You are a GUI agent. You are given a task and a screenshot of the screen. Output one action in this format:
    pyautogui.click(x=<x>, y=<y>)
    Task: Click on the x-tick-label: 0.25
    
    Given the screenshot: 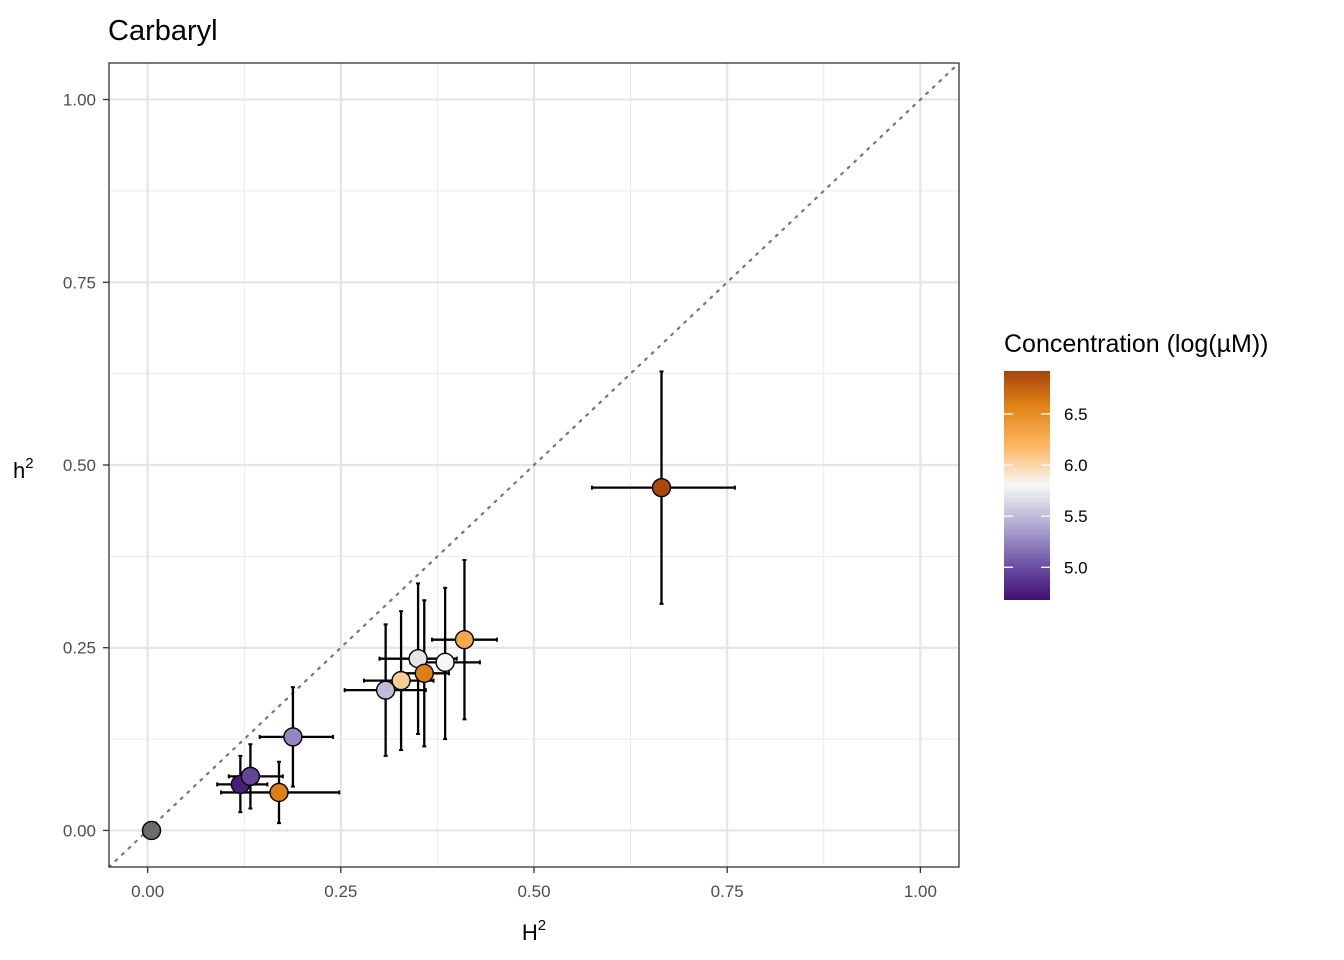 What is the action you would take?
    pyautogui.click(x=340, y=891)
    